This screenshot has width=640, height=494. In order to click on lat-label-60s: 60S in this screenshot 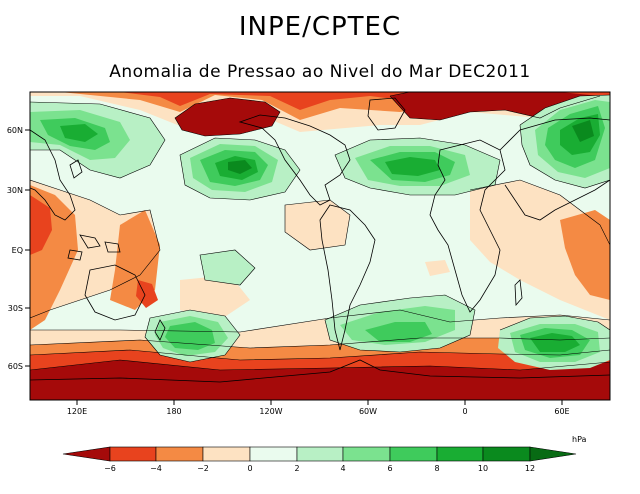, I will do `click(15, 366)`.